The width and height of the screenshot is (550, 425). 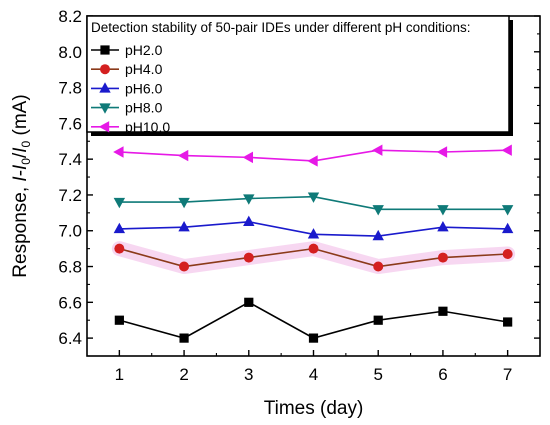 What do you see at coordinates (20, 173) in the screenshot?
I see `y-axis-title-dash: -` at bounding box center [20, 173].